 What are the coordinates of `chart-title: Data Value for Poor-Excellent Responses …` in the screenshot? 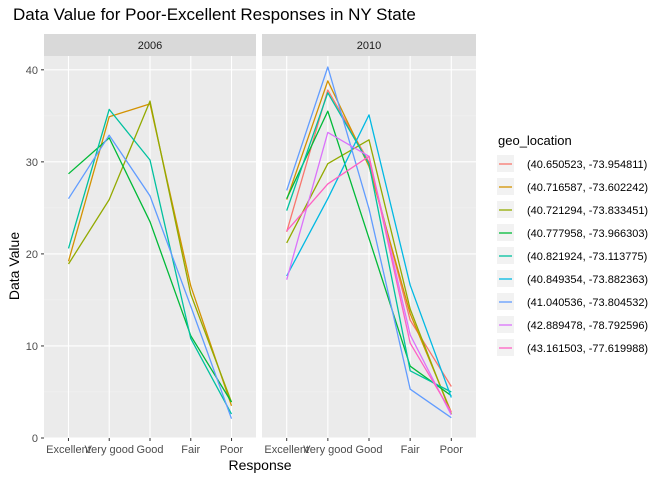 It's located at (214, 14).